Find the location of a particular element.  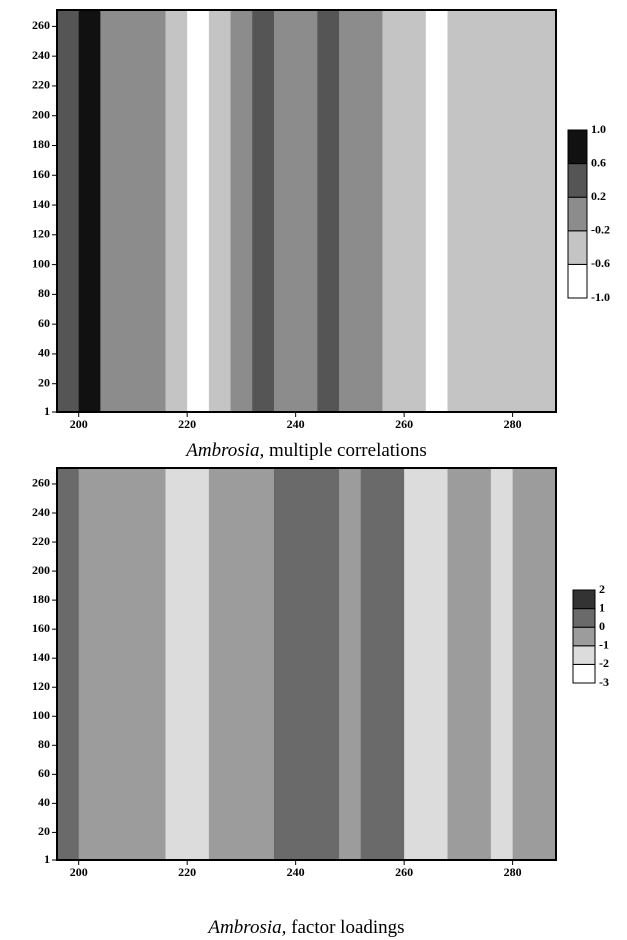

colorbar-label: 0.6 is located at coordinates (598, 162).